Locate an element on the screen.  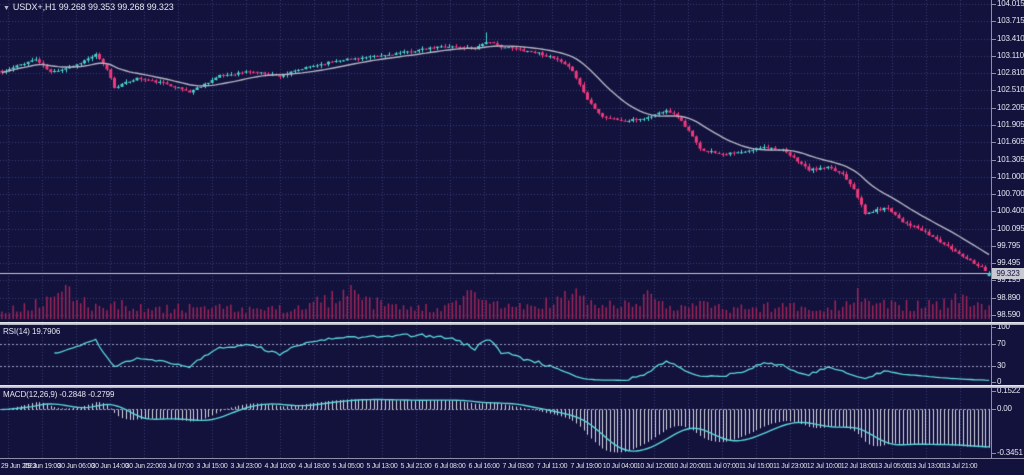
price-axis-label: 98.590 is located at coordinates (1009, 314).